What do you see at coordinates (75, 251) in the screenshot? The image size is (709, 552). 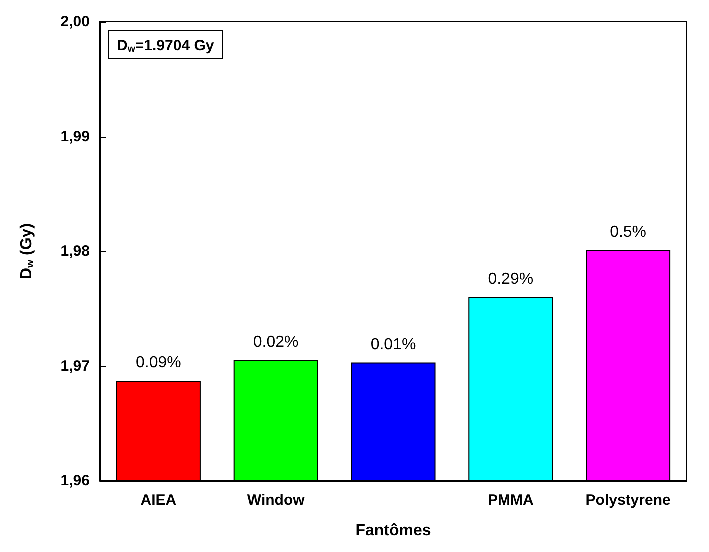 I see `y-tick-label: 1,98` at bounding box center [75, 251].